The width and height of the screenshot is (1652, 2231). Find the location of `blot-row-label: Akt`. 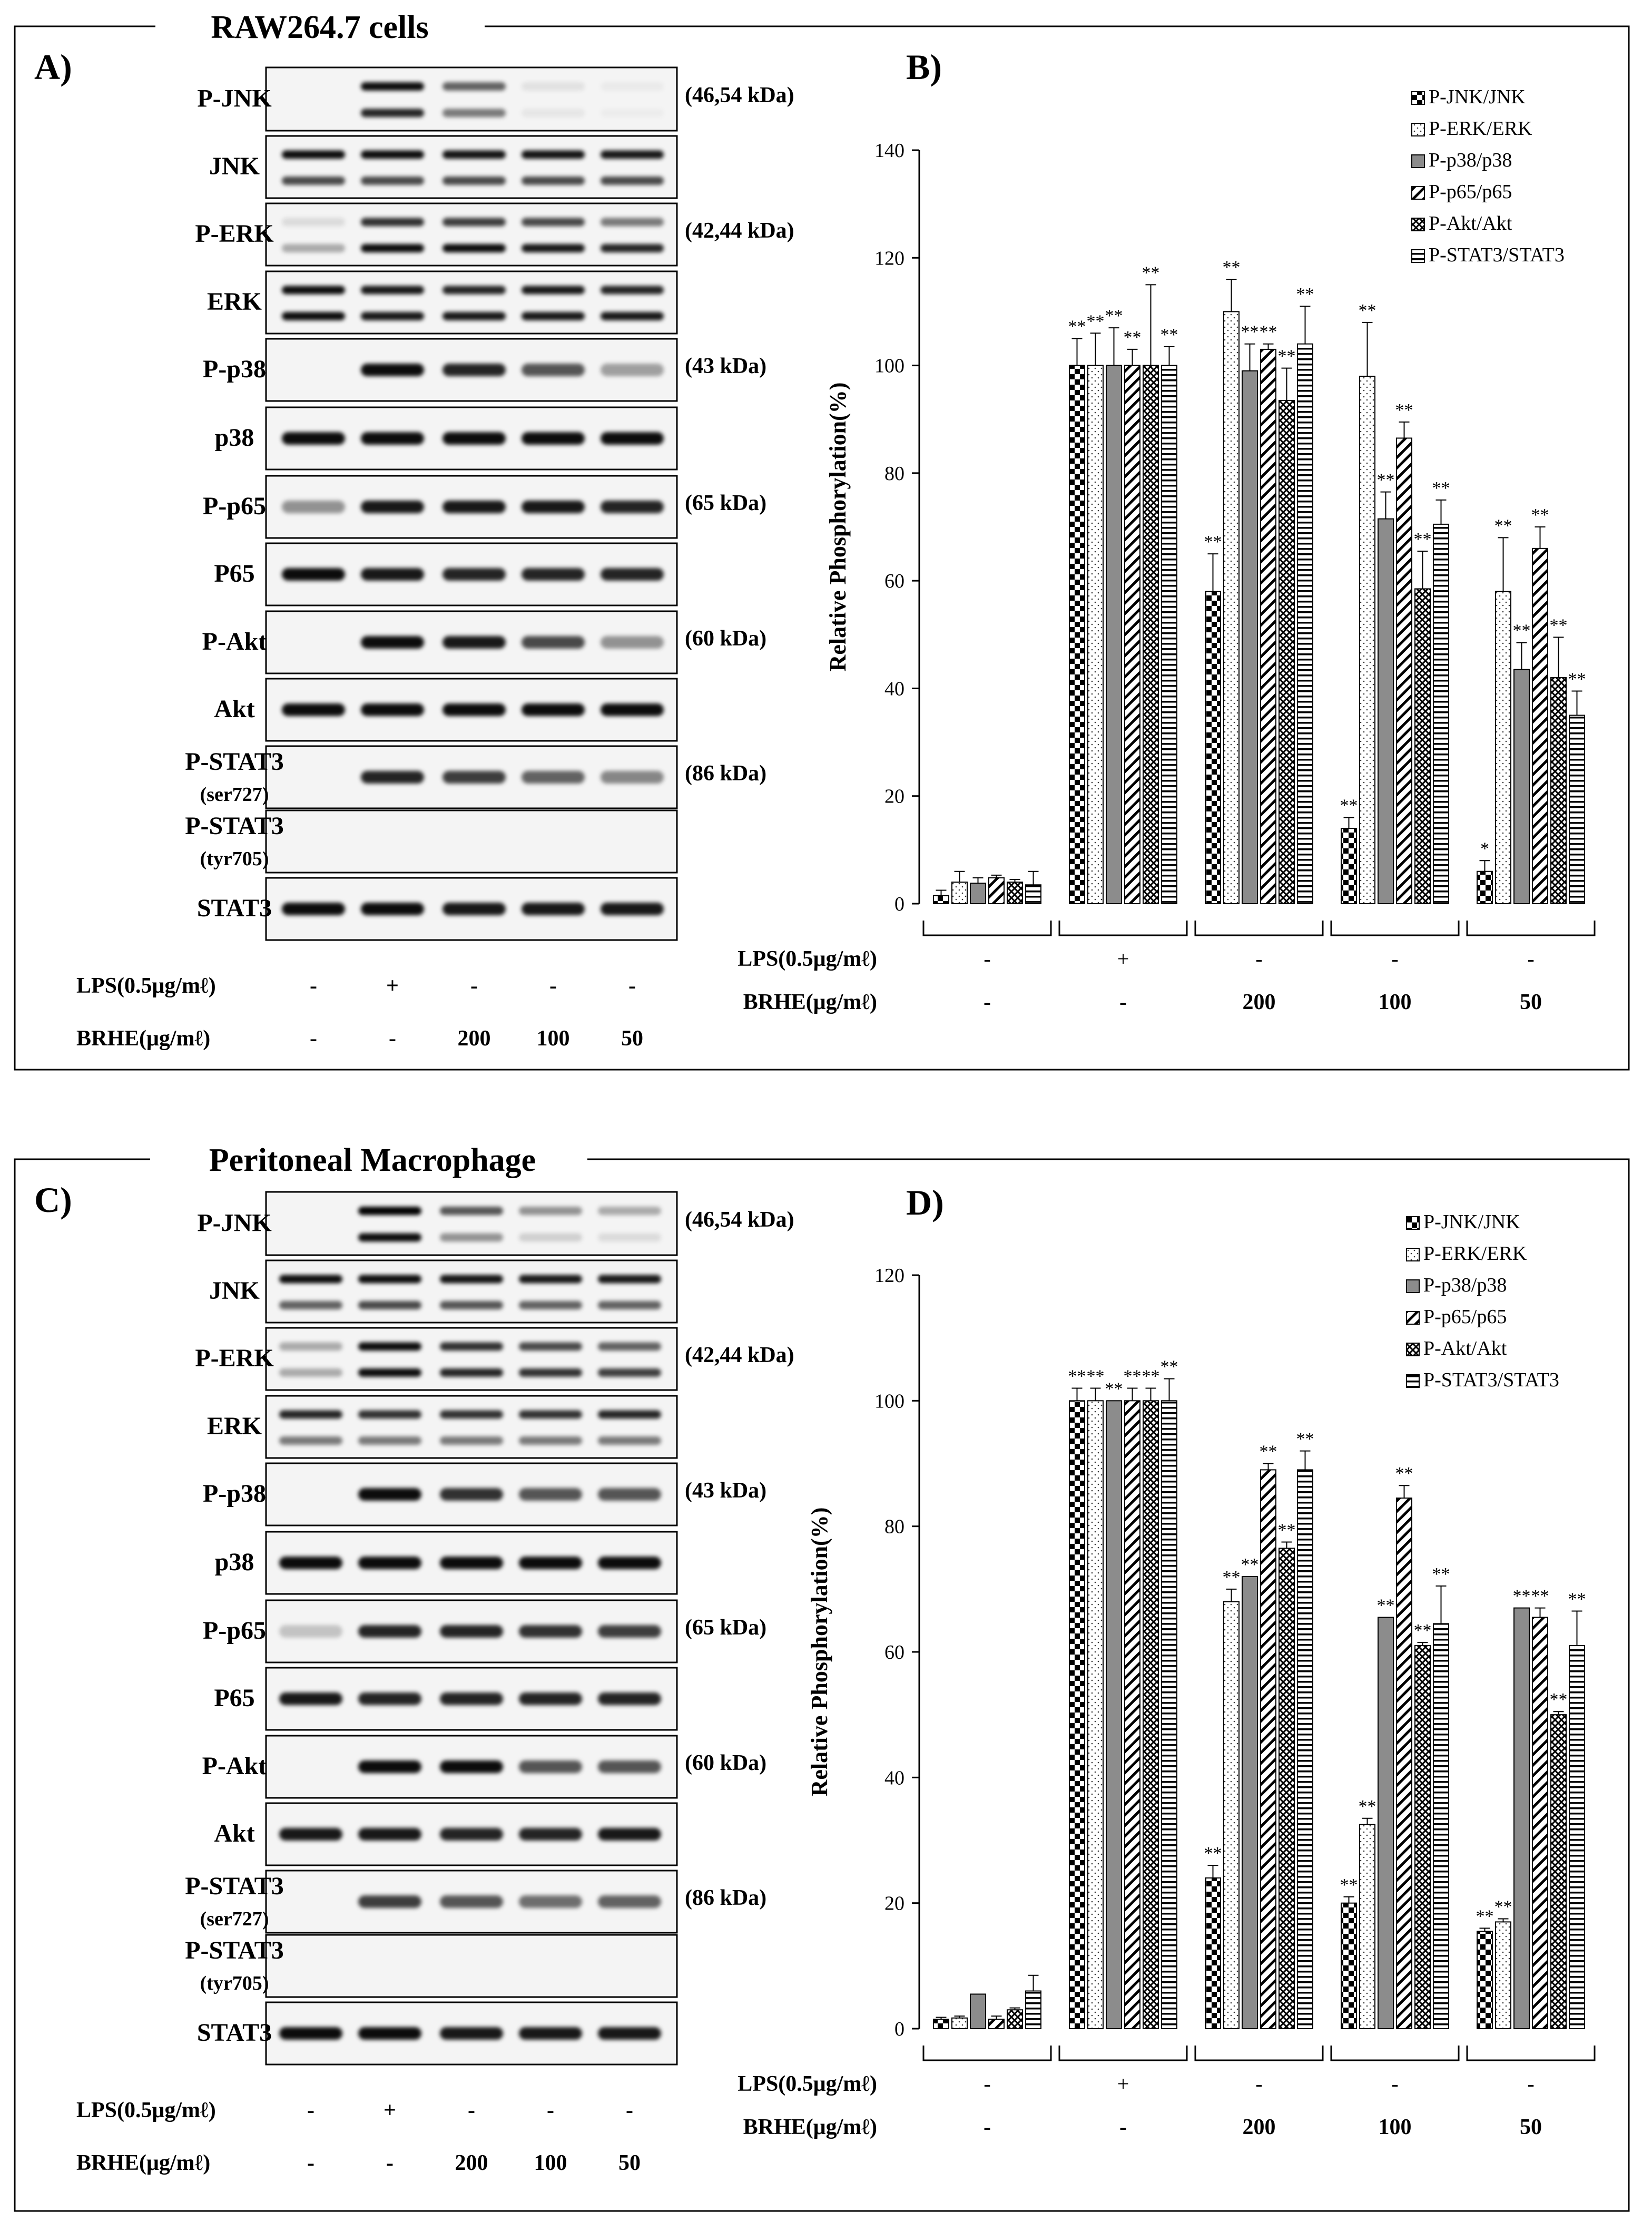

blot-row-label: Akt is located at coordinates (234, 1833).